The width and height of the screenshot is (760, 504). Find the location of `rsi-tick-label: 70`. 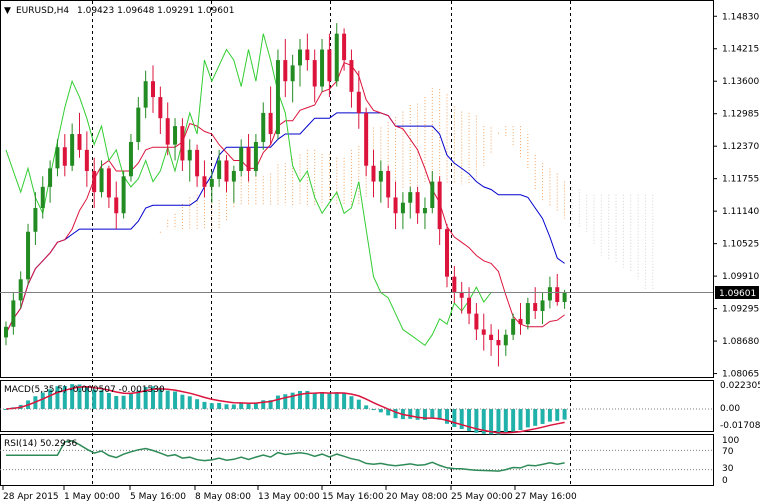

rsi-tick-label: 70 is located at coordinates (728, 452).